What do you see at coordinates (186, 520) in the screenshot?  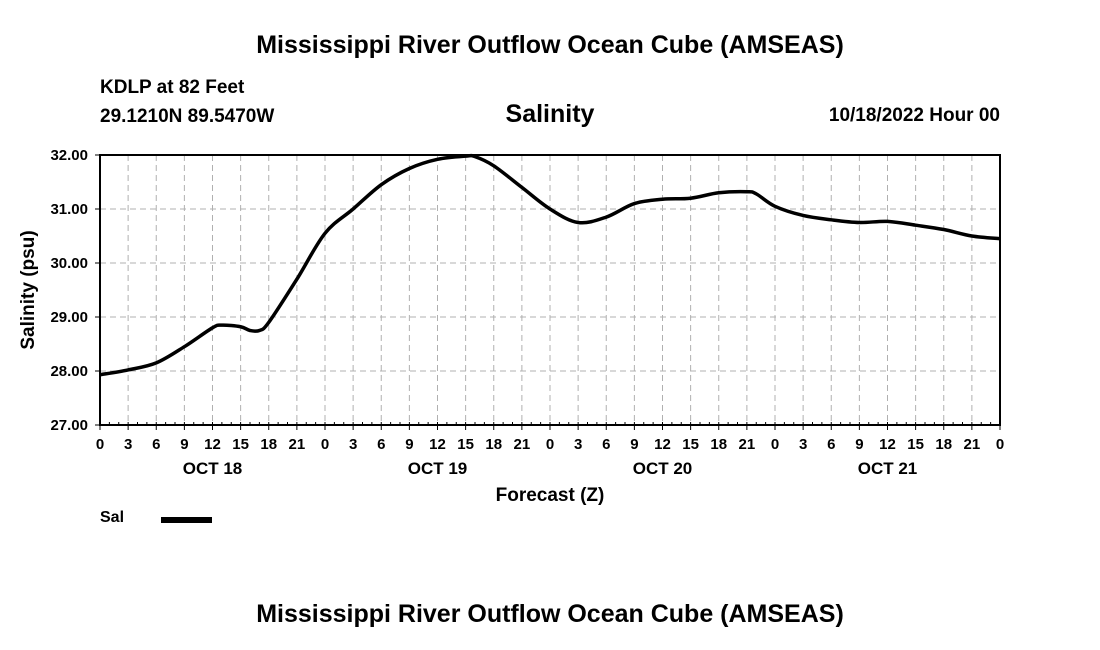 I see `legend-line-swatch` at bounding box center [186, 520].